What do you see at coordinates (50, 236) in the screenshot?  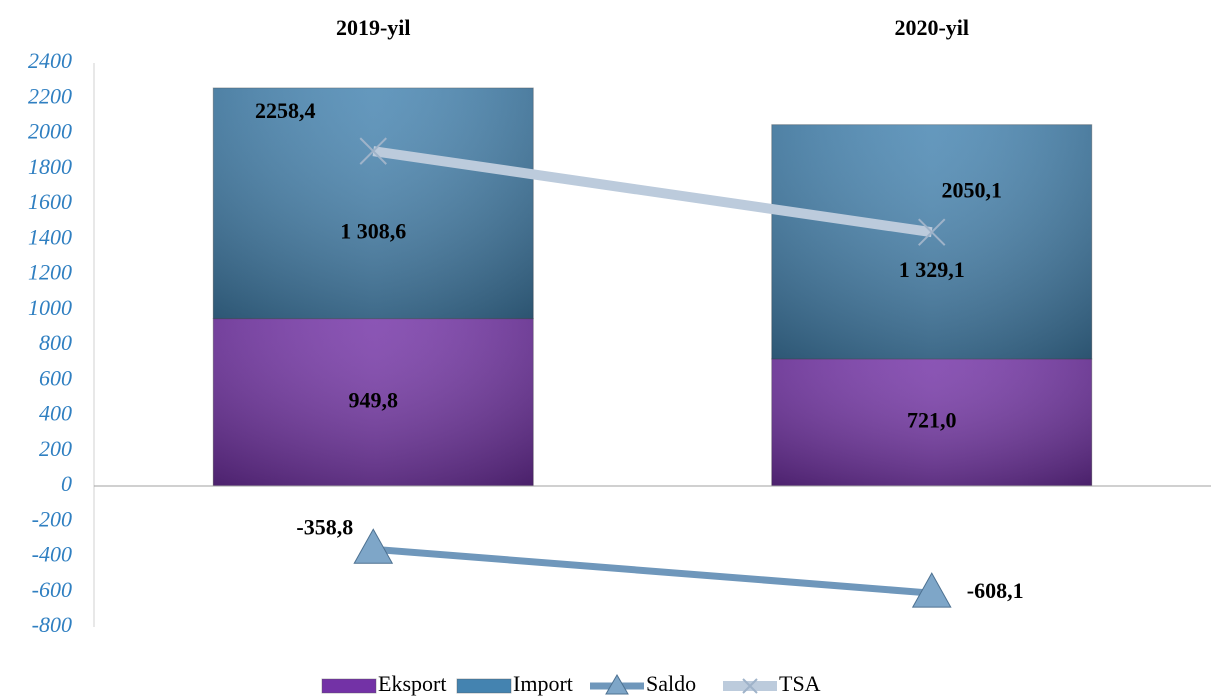 I see `y-tick-label: 1400` at bounding box center [50, 236].